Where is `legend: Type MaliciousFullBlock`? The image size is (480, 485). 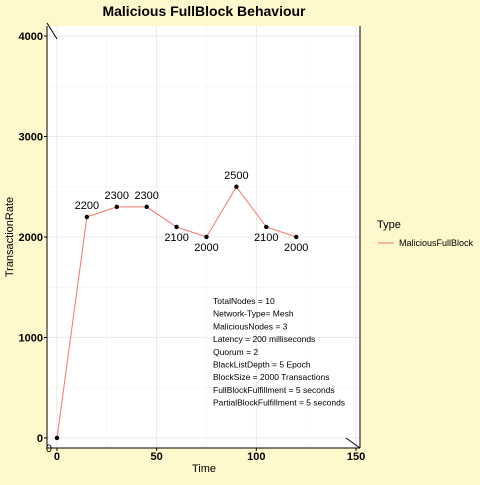
legend: Type MaliciousFullBlock is located at coordinates (425, 233).